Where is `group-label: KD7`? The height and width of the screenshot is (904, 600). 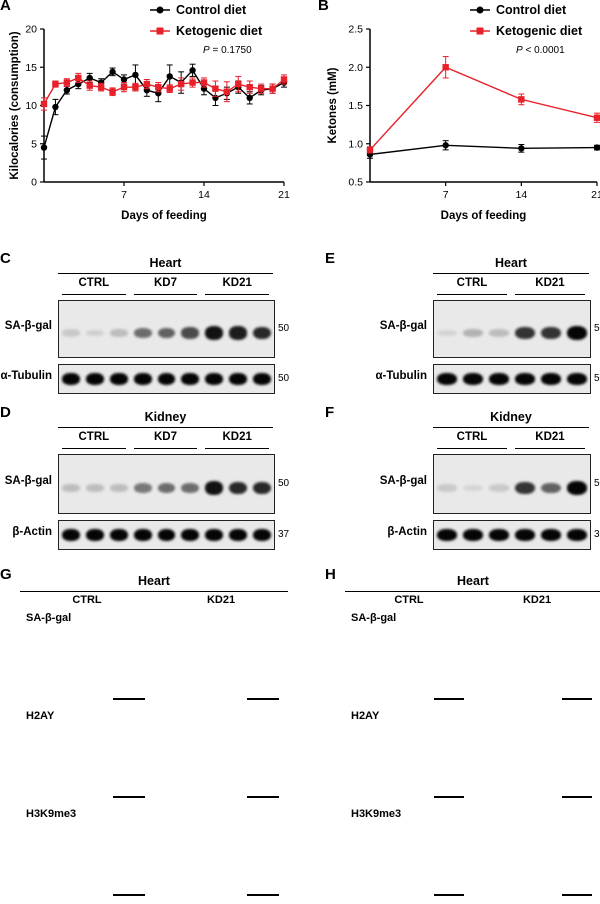
group-label: KD7 is located at coordinates (165, 437).